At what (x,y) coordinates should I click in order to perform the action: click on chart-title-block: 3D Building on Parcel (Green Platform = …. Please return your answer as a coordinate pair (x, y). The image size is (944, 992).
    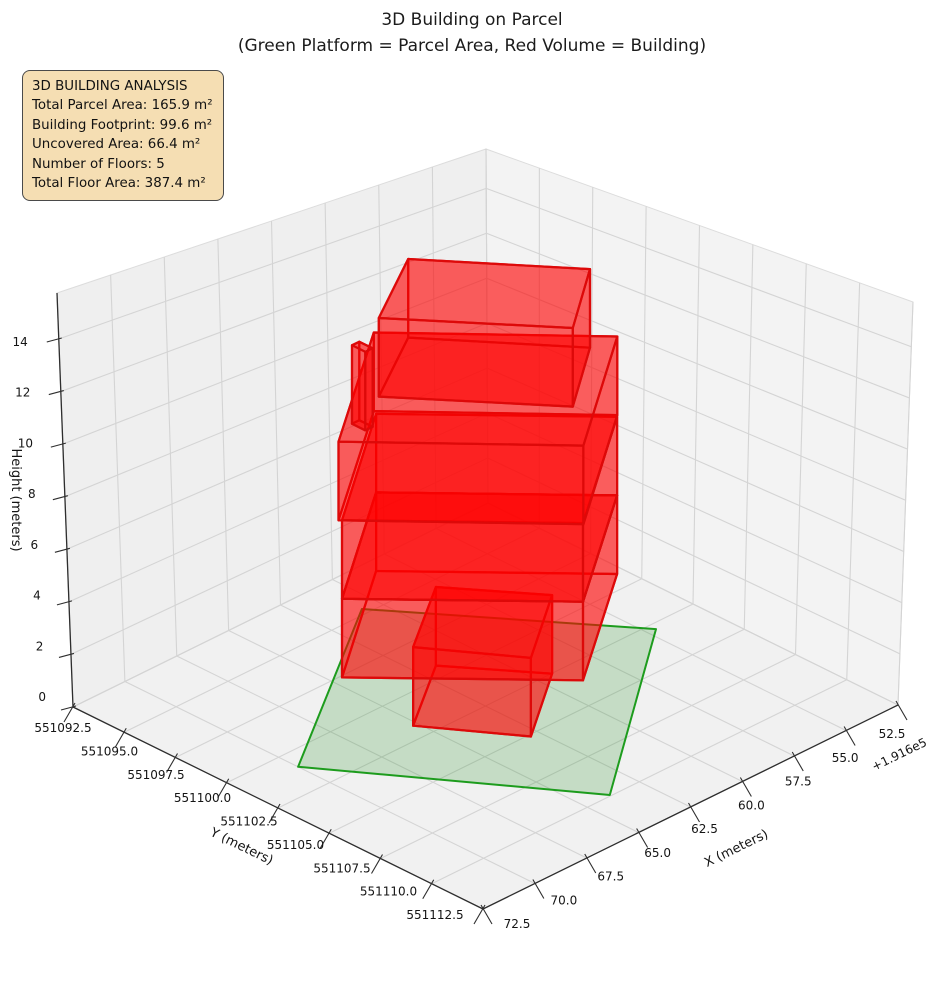
    Looking at the image, I should click on (472, 33).